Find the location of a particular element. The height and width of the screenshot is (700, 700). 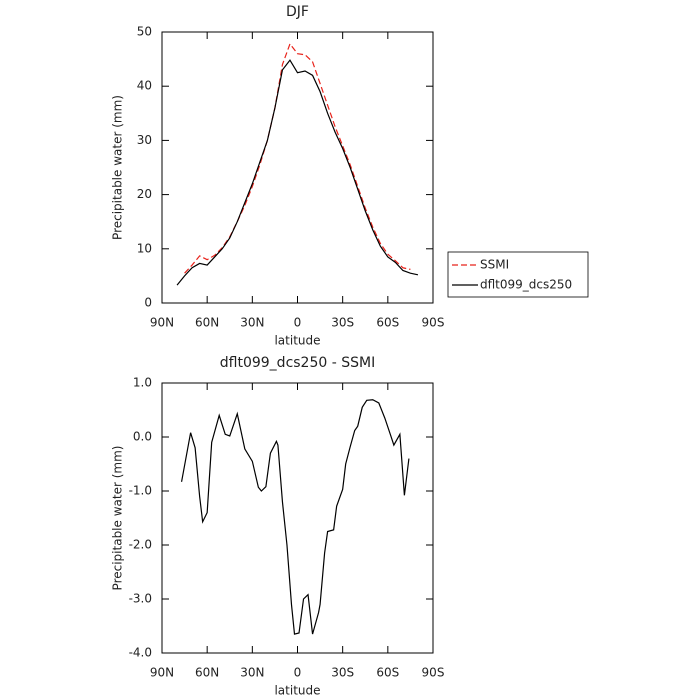

legend-label: dflt099_dcs250 is located at coordinates (526, 285).